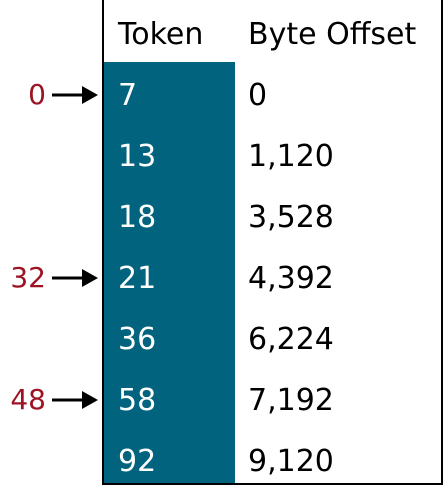 This screenshot has height=487, width=446. What do you see at coordinates (137, 217) in the screenshot?
I see `token-cell: 18` at bounding box center [137, 217].